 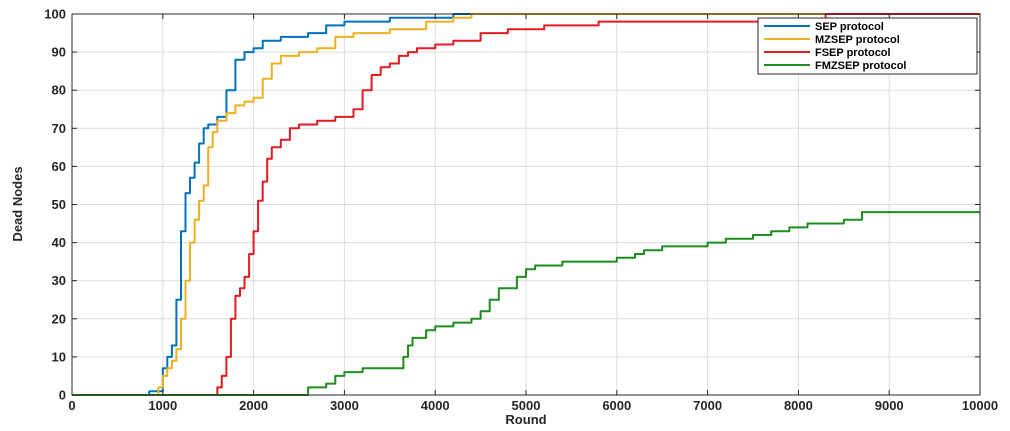 What do you see at coordinates (162, 405) in the screenshot?
I see `x-tick-label: 1000` at bounding box center [162, 405].